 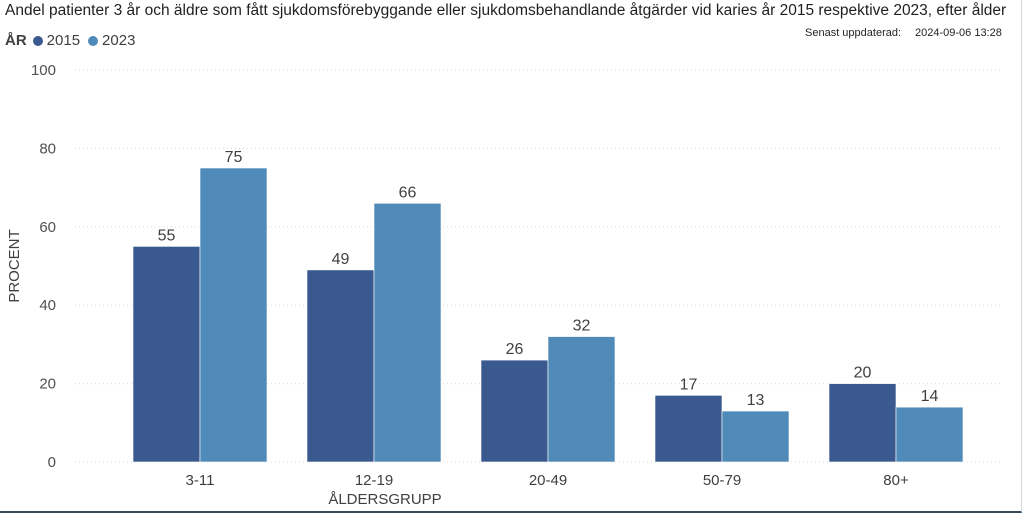 I want to click on data-label-3-11-2015: 55, so click(x=167, y=235).